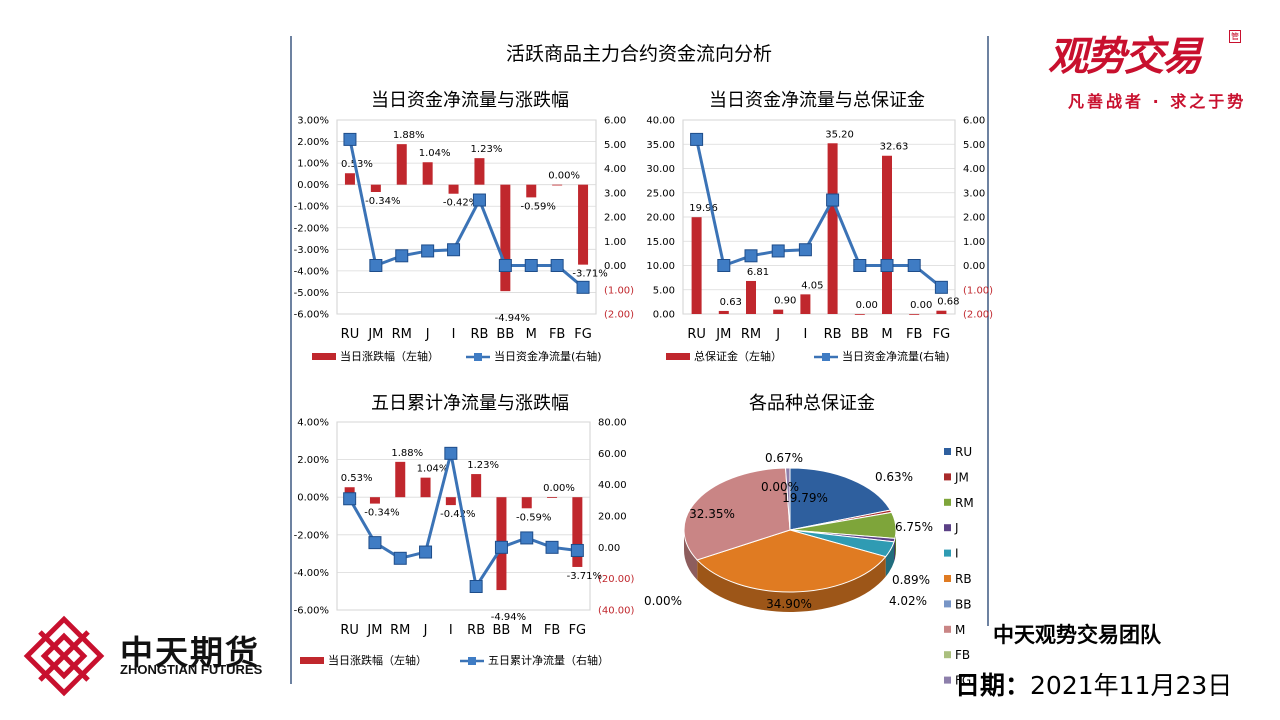  What do you see at coordinates (663, 601) in the screenshot?
I see `pie-data-label: 0.00%` at bounding box center [663, 601].